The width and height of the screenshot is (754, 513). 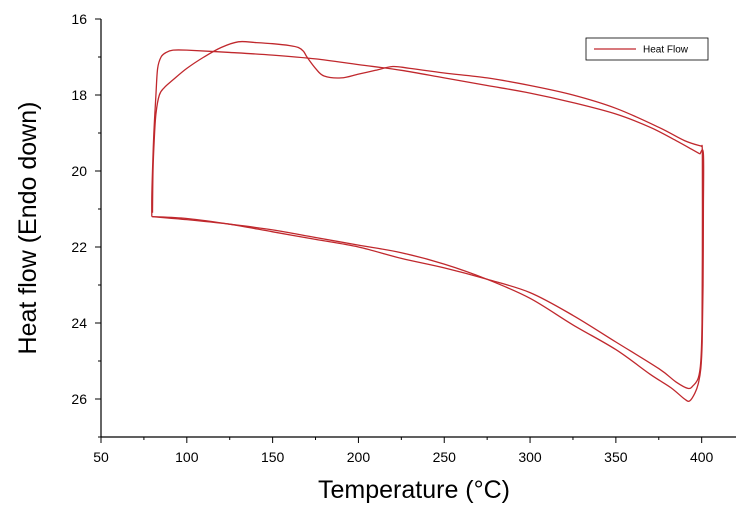 What do you see at coordinates (101, 457) in the screenshot?
I see `x-tick-label: 50` at bounding box center [101, 457].